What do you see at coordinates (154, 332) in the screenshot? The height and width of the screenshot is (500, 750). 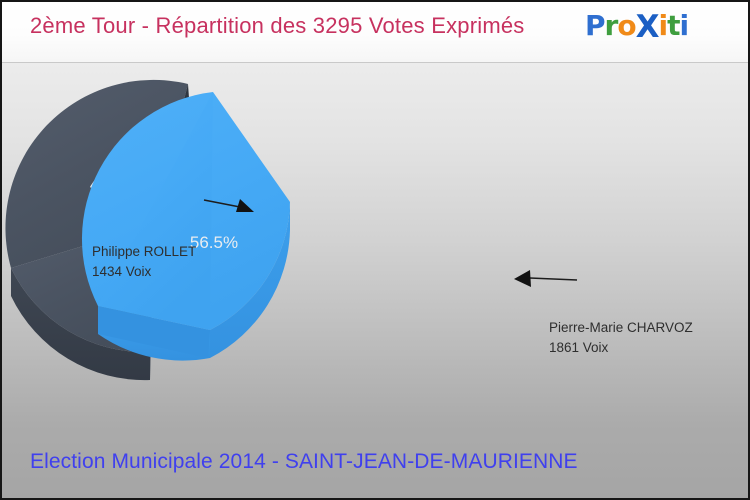 I see `slice-charvoz-wall` at bounding box center [154, 332].